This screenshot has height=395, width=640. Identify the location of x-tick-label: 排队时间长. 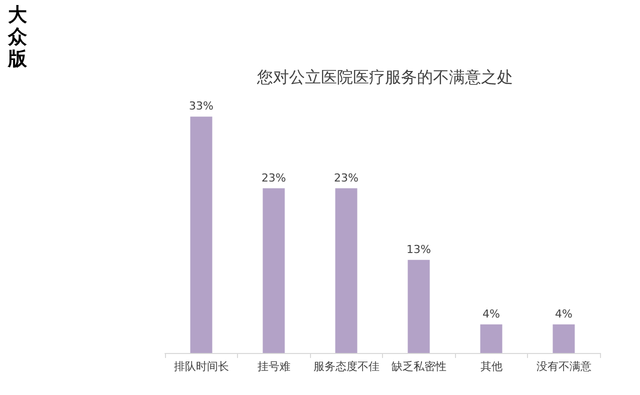
(201, 366).